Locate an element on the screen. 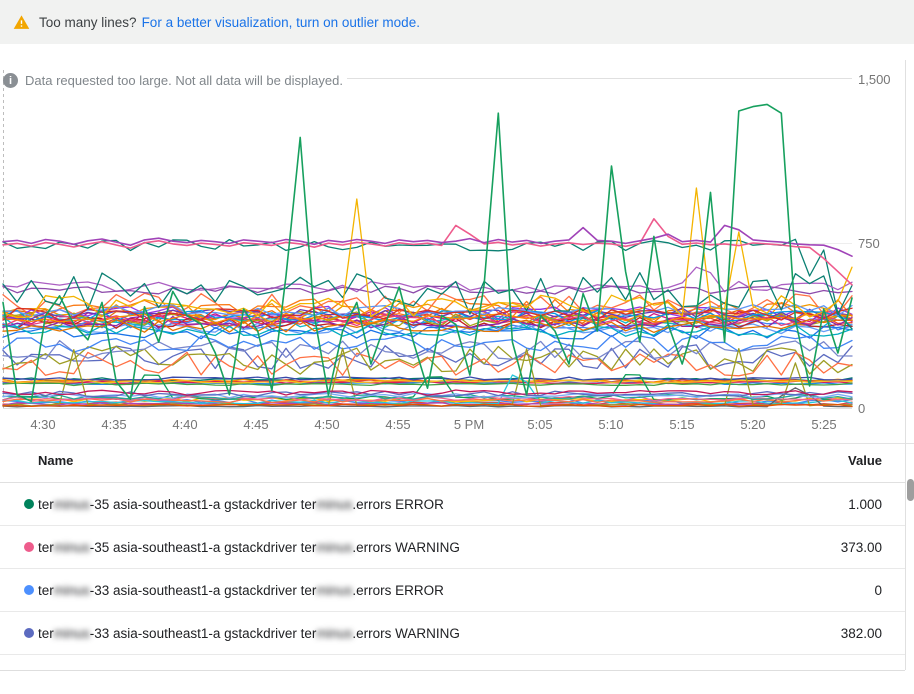  column-header-name: Name is located at coordinates (56, 460).